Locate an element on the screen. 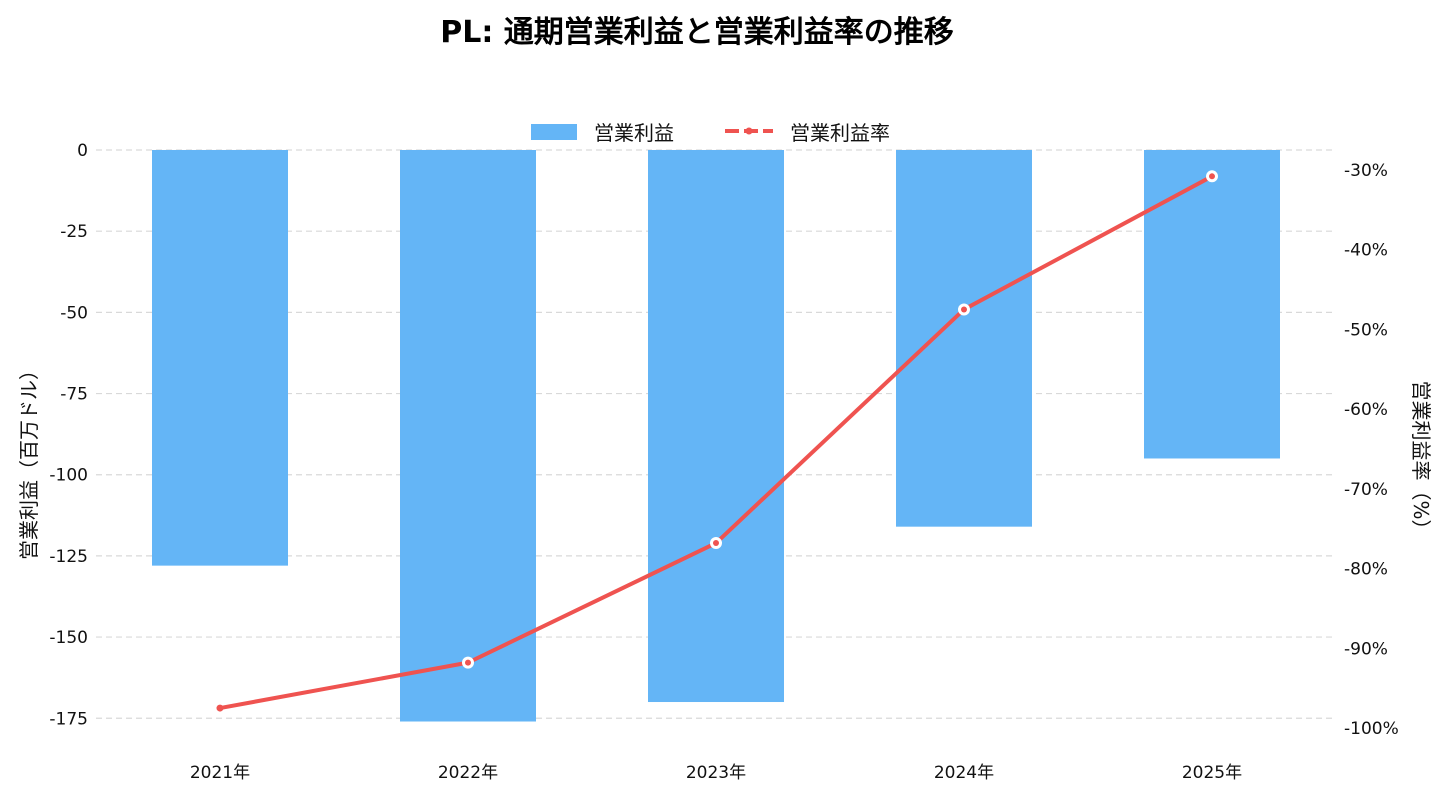 This screenshot has height=798, width=1449. left-tick-label: -150 is located at coordinates (68, 638).